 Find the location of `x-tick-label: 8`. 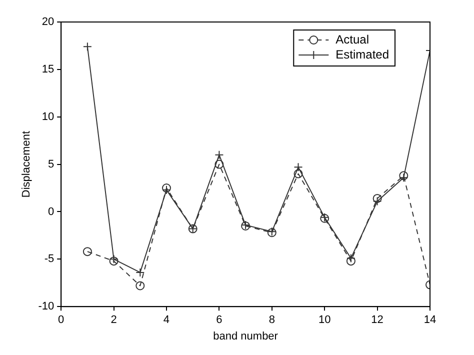

x-tick-label: 8 is located at coordinates (271, 320).